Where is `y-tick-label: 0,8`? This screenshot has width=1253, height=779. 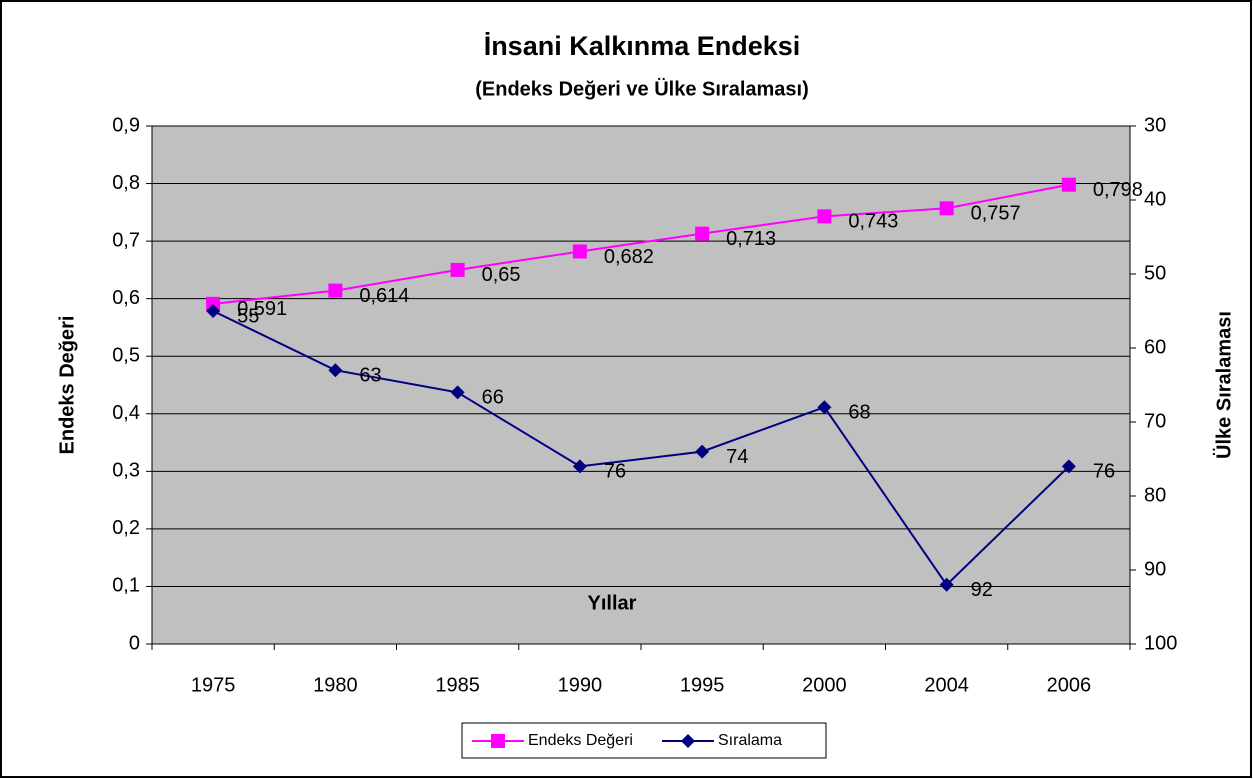 y-tick-label: 0,8 is located at coordinates (126, 183).